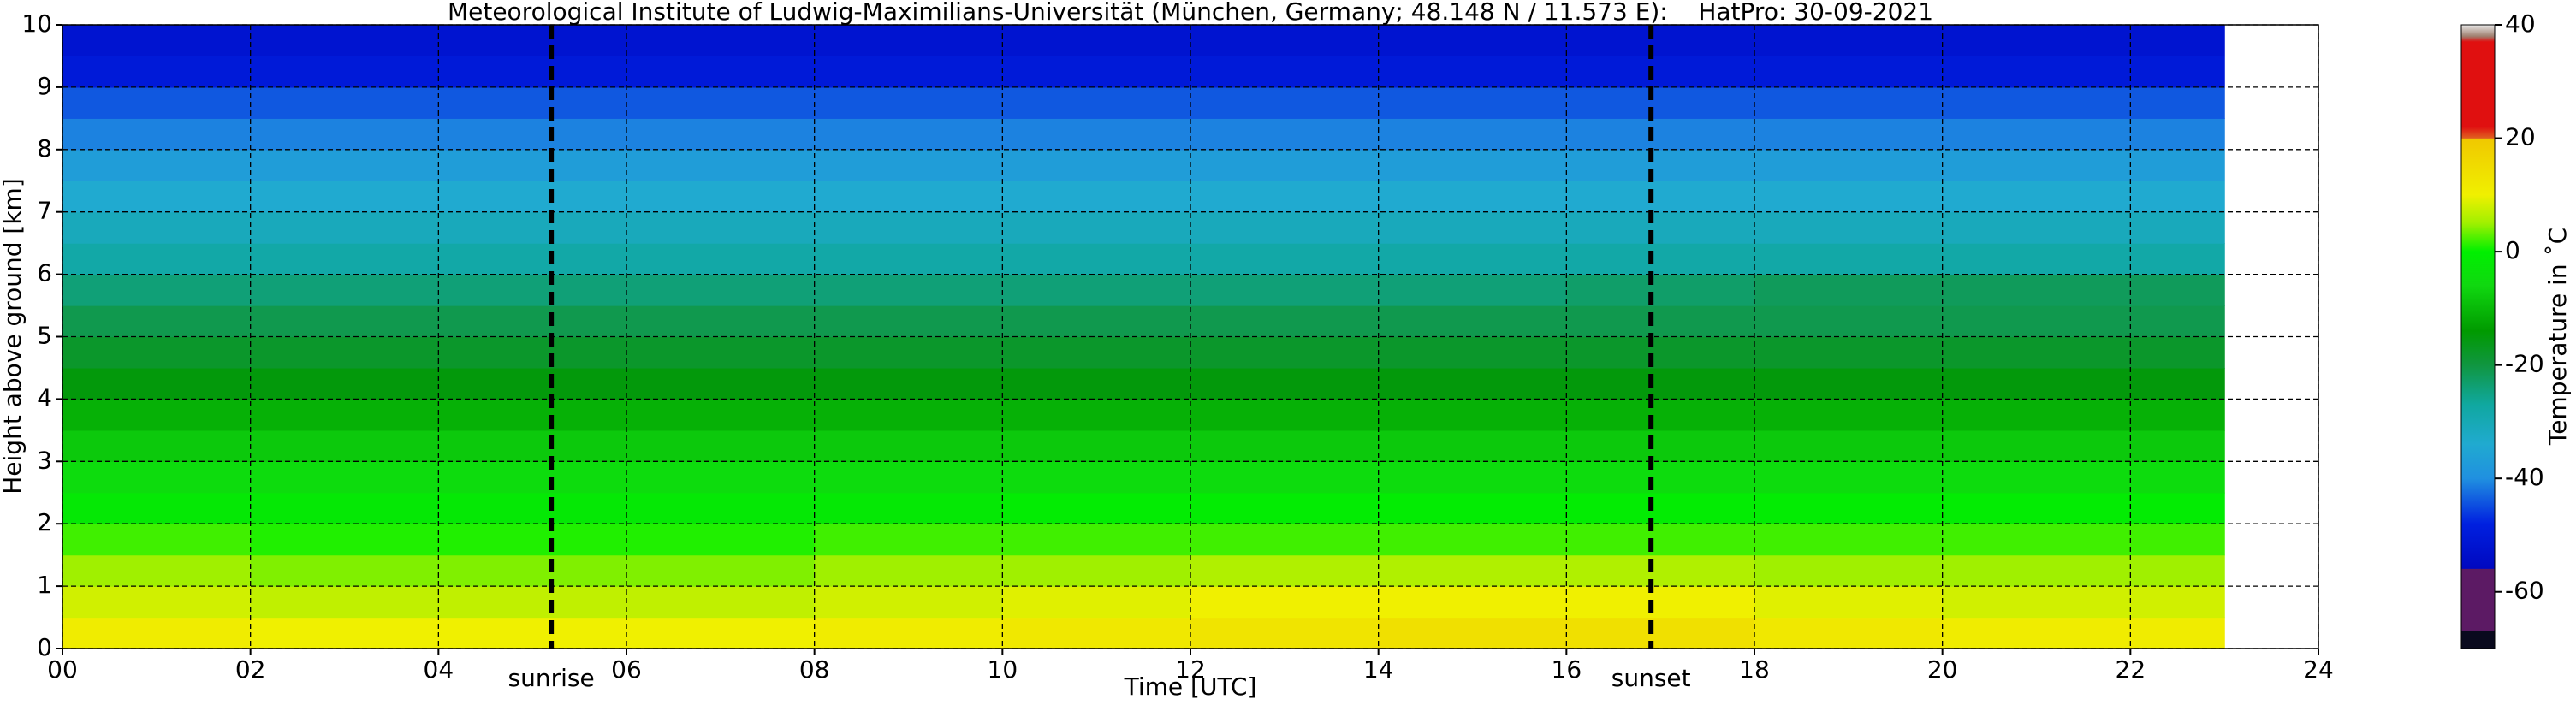 The height and width of the screenshot is (705, 2576). What do you see at coordinates (551, 678) in the screenshot?
I see `annotation-label: sunrise` at bounding box center [551, 678].